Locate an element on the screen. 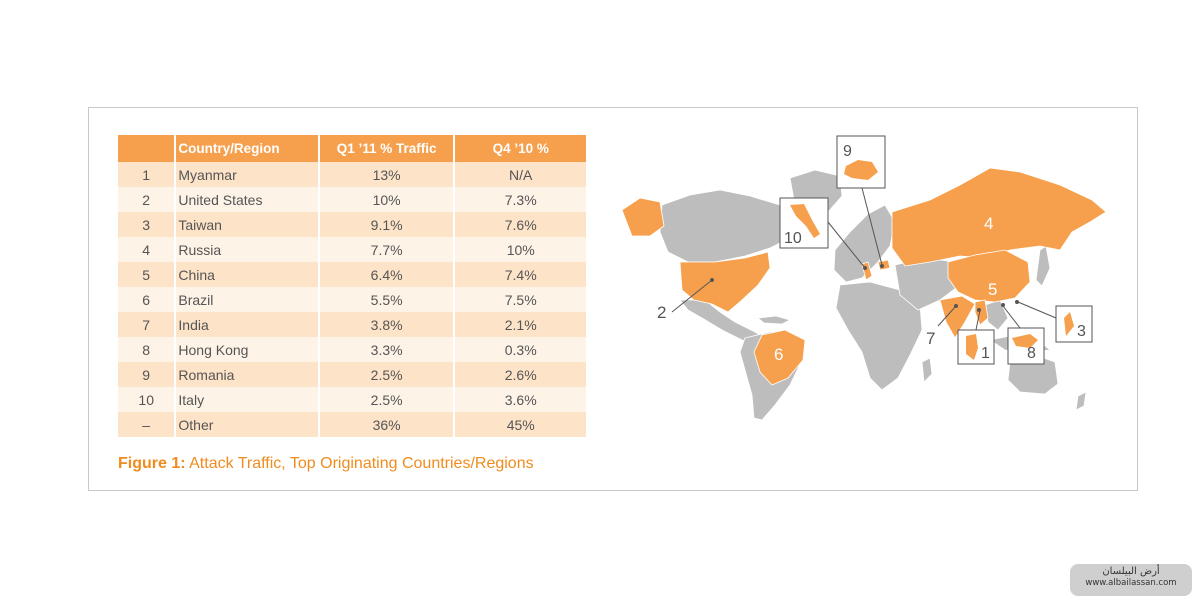  table-row: 10 Italy 2.5% 3.6% is located at coordinates (352, 399).